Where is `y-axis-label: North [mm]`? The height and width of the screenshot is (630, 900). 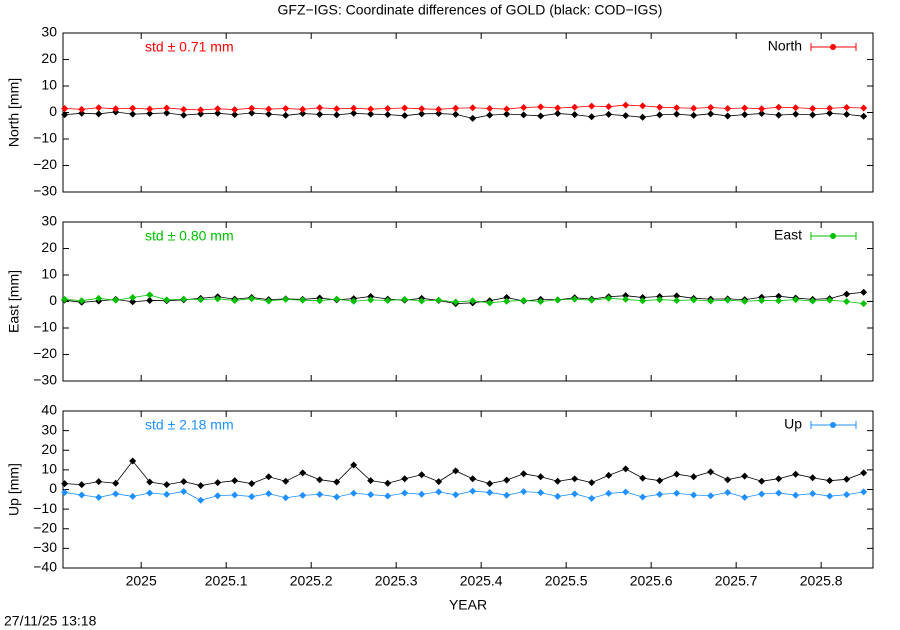
y-axis-label: North [mm] is located at coordinates (14, 112).